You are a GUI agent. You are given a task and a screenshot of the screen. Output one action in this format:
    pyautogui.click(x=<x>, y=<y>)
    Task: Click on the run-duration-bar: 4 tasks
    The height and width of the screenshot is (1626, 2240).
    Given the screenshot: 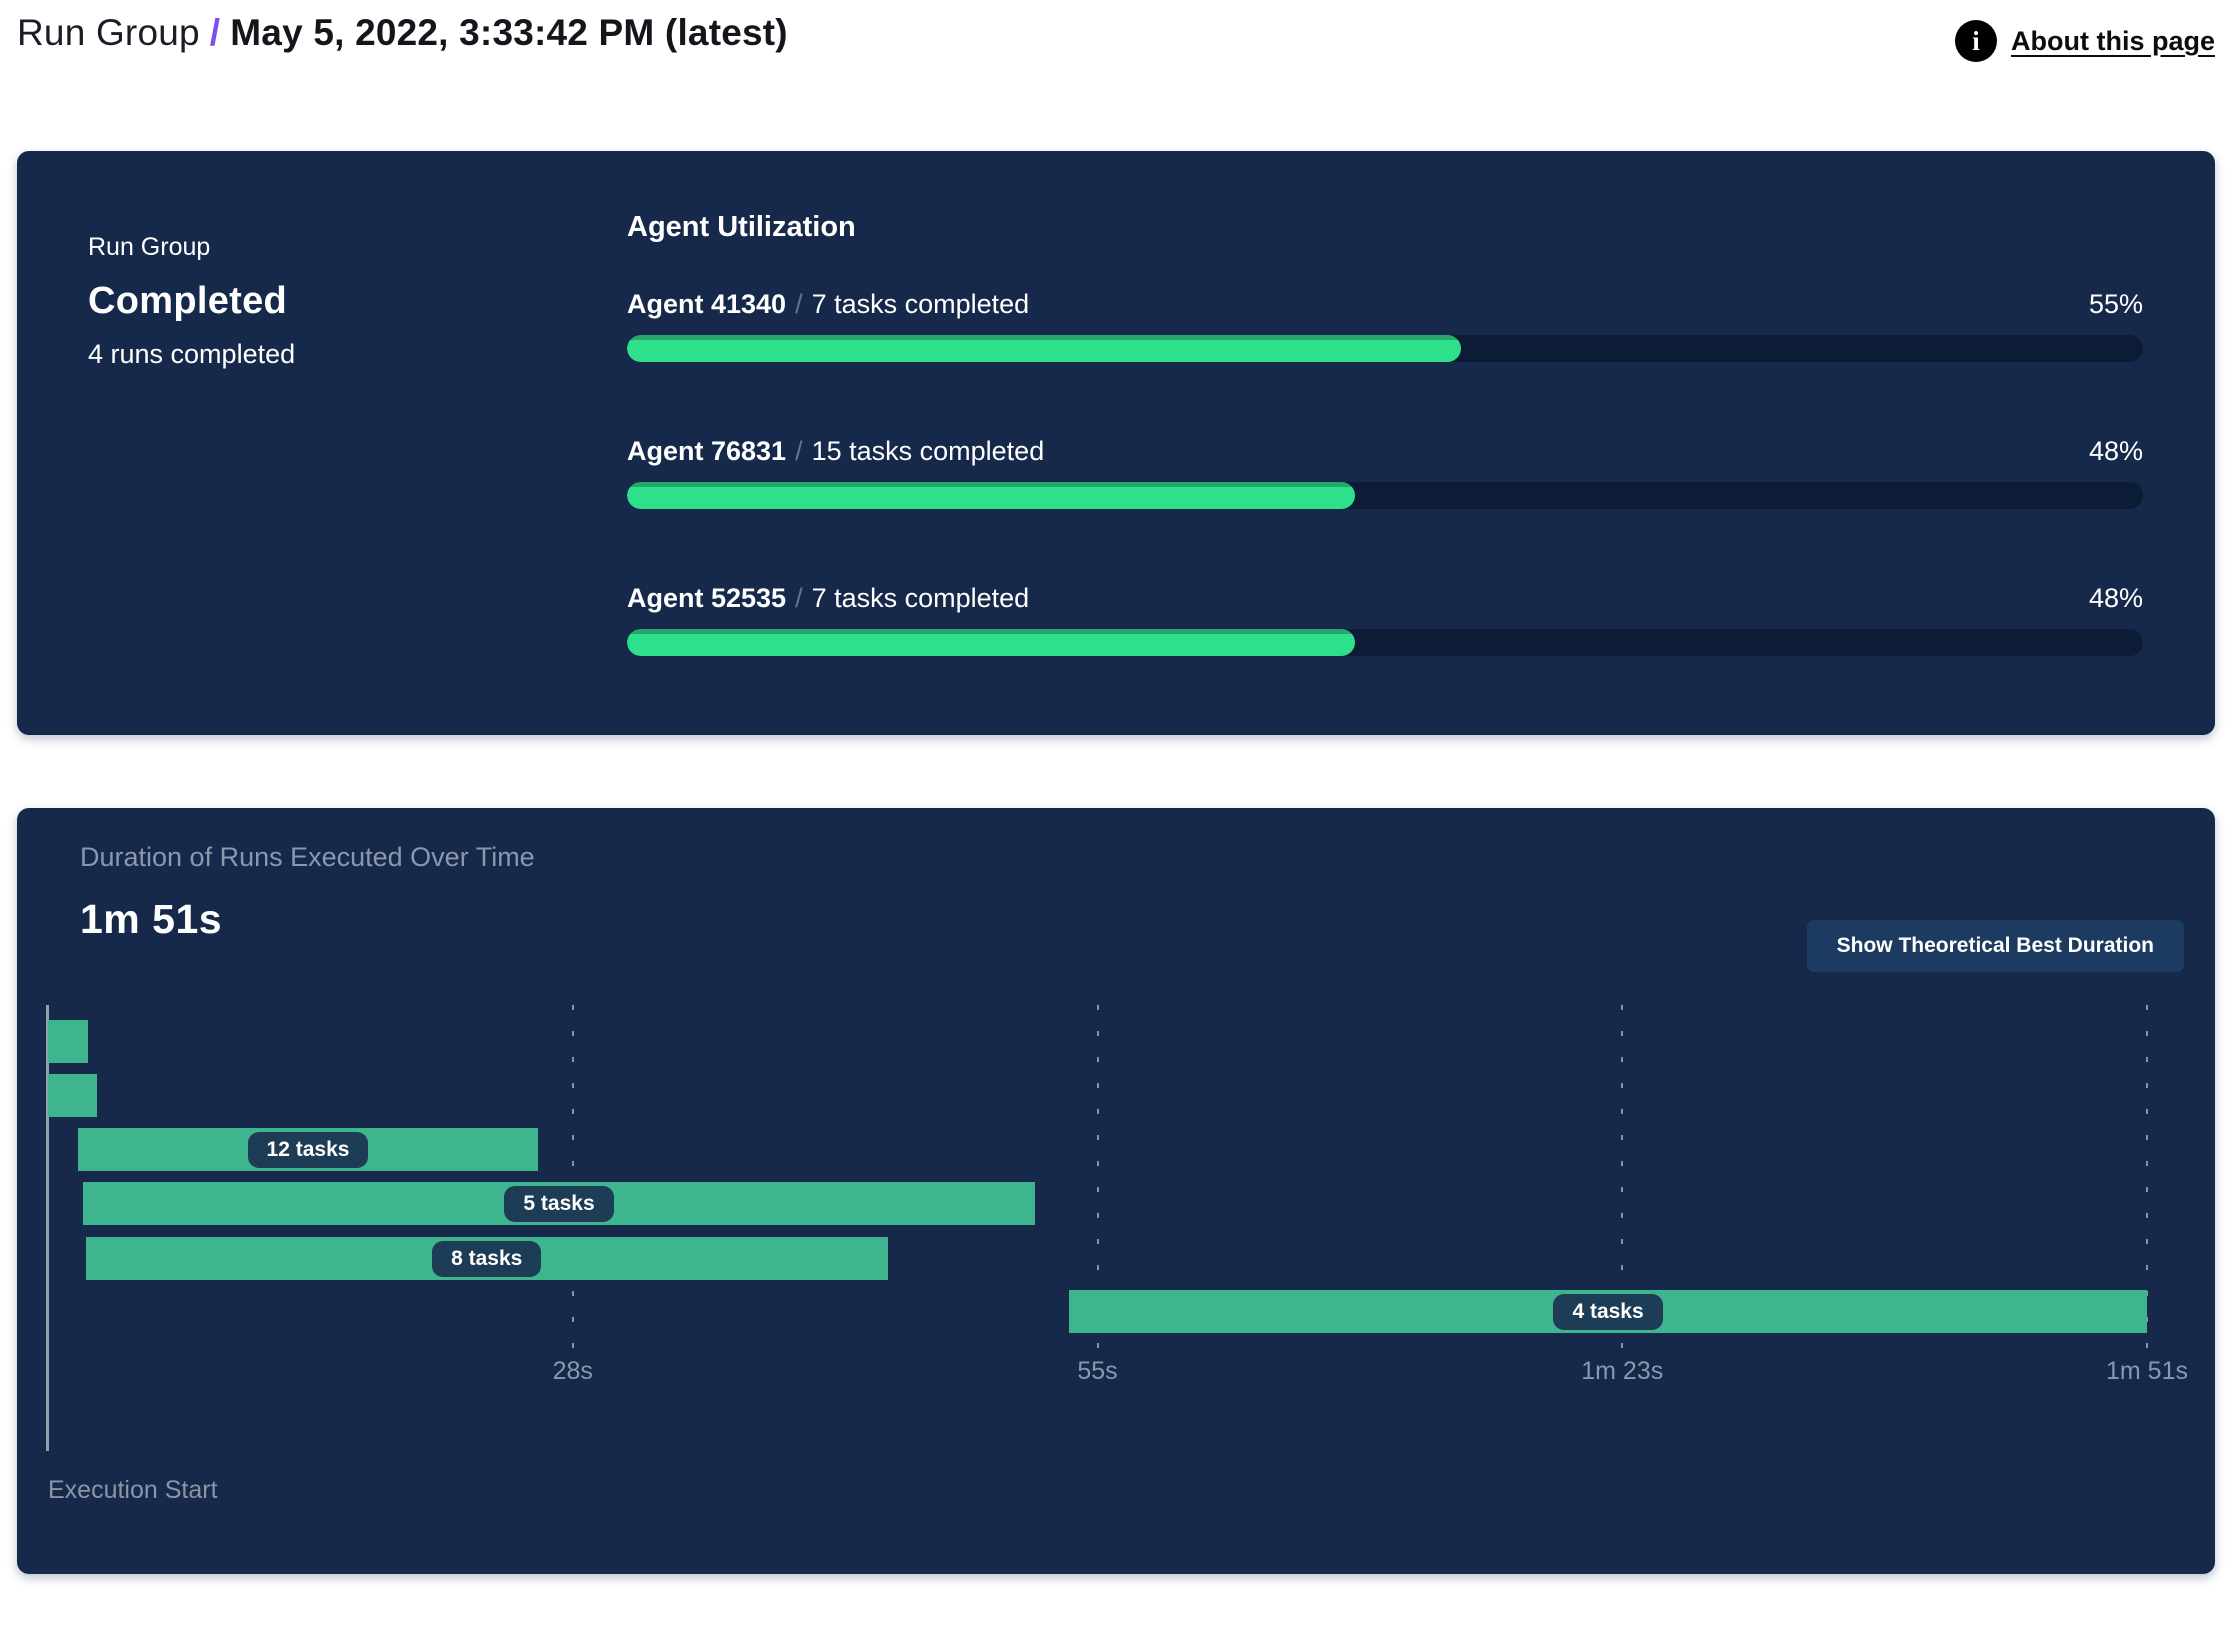 What is the action you would take?
    pyautogui.click(x=1608, y=1311)
    